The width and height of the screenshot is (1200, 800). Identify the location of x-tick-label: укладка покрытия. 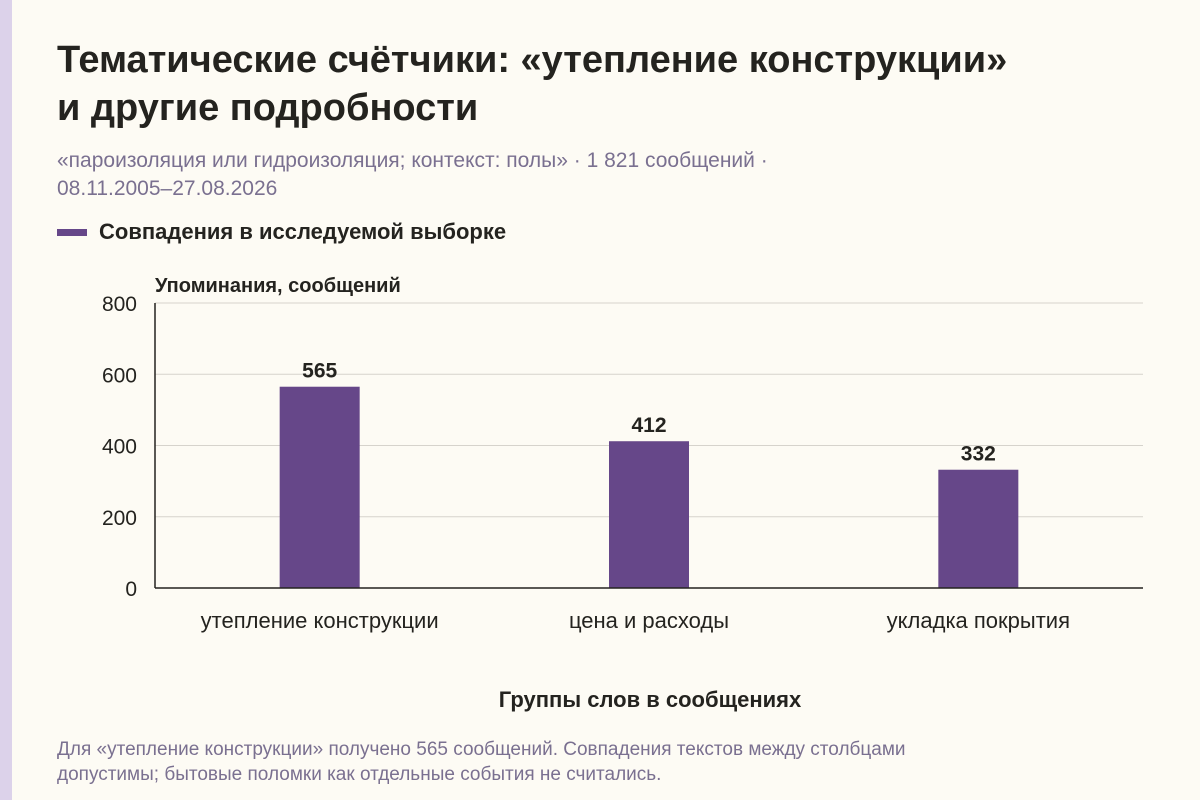
(978, 620).